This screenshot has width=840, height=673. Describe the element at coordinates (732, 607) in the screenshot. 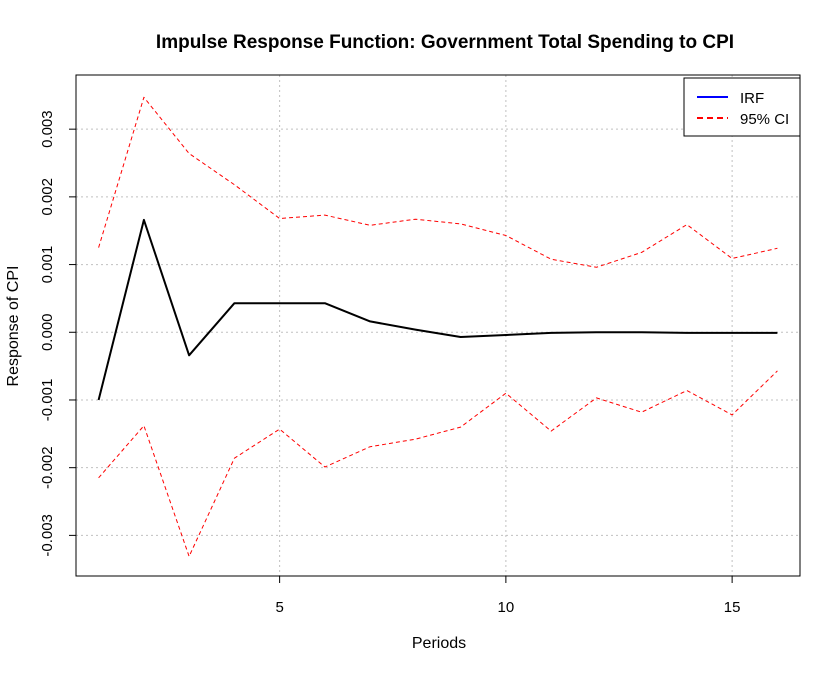

I see `x-tick-label: 15` at that location.